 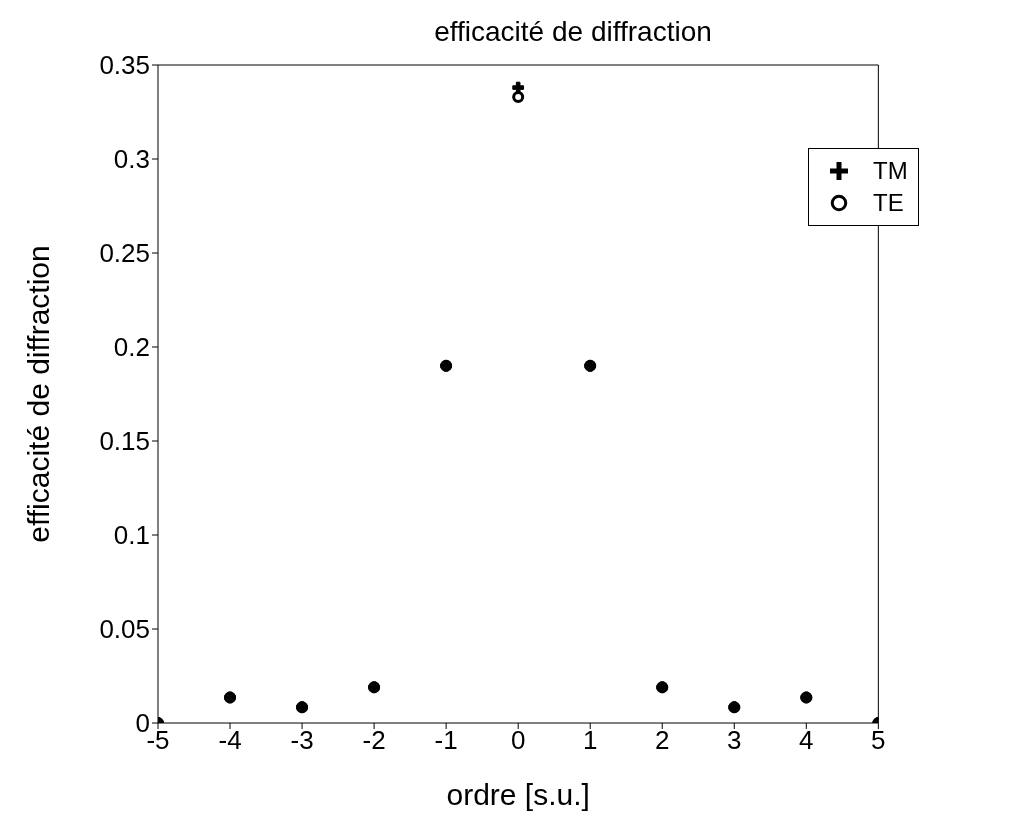 I want to click on x-tick-label: 5, so click(x=878, y=740).